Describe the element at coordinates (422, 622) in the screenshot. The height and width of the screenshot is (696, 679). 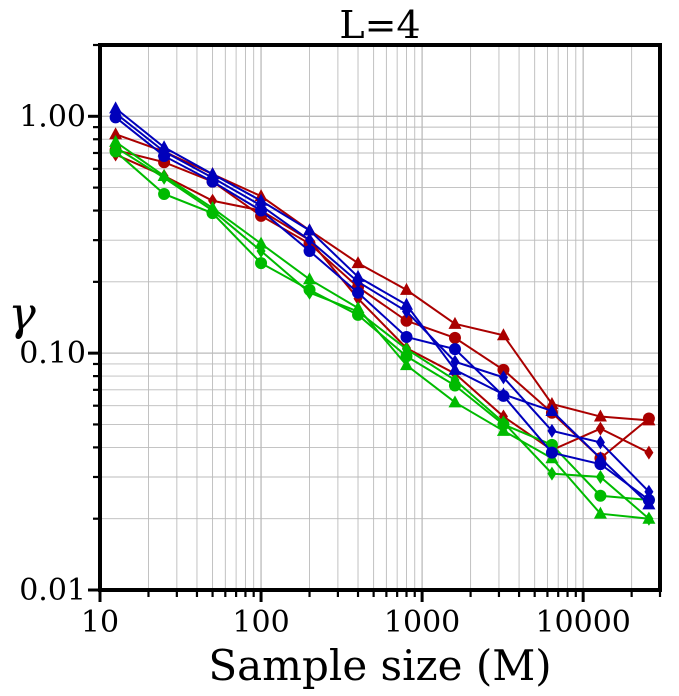
I see `x-tick-label: 1000` at that location.